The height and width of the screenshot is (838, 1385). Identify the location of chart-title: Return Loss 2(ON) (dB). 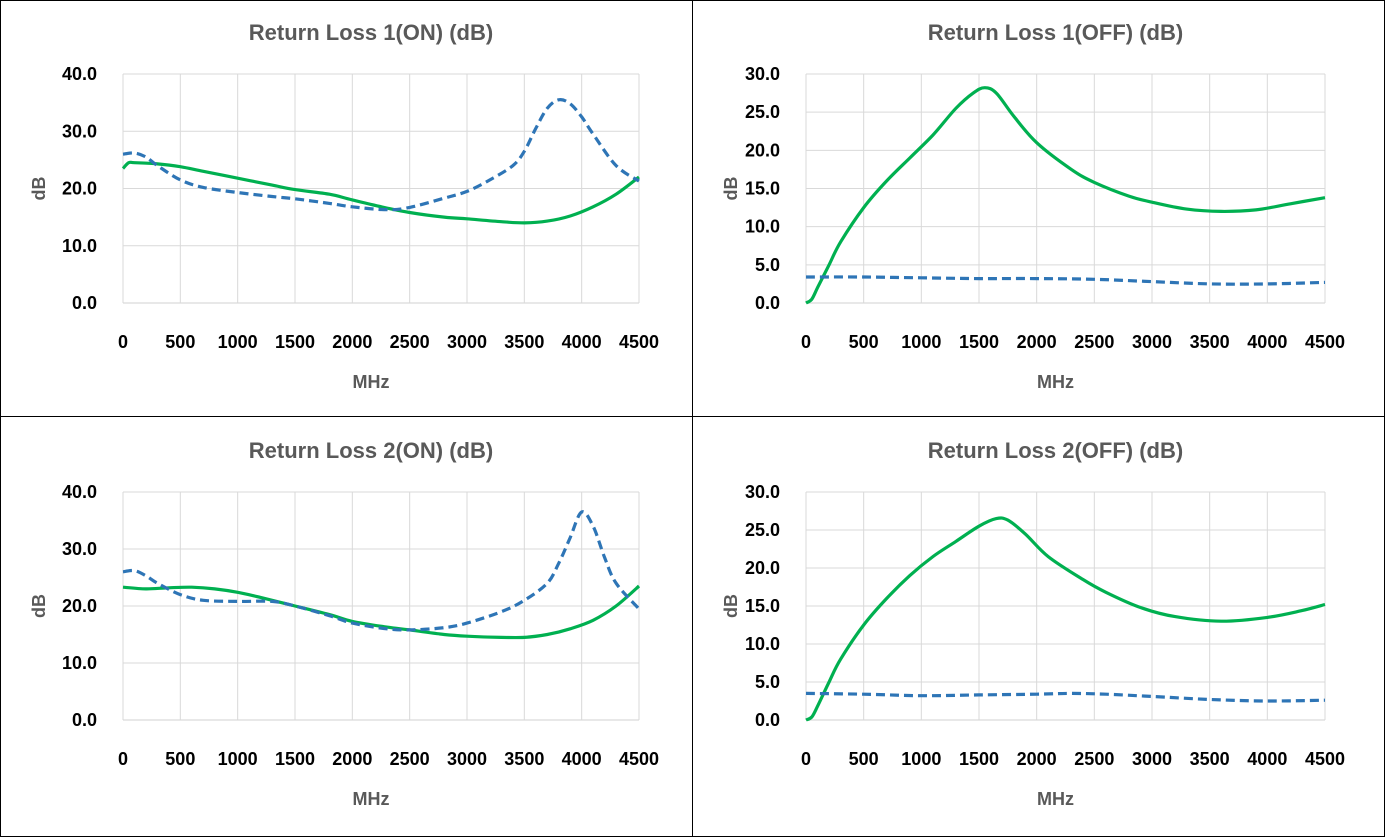
(371, 450).